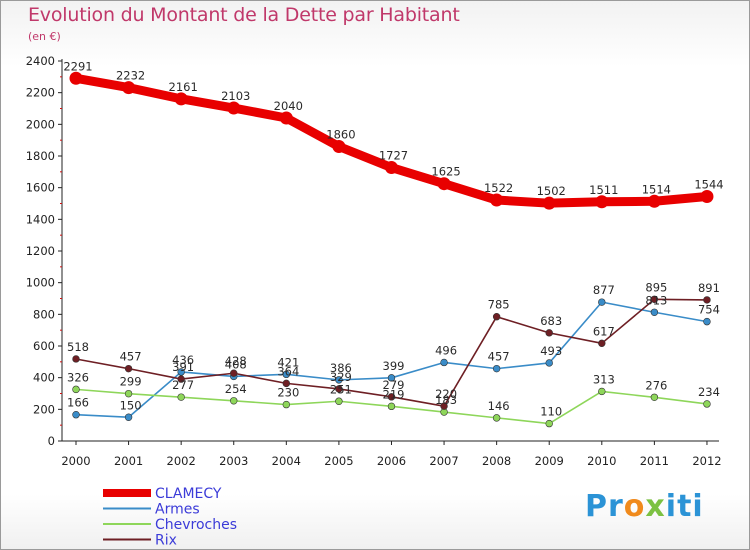 This screenshot has width=750, height=550. Describe the element at coordinates (40, 219) in the screenshot. I see `y-tick-label: 1400` at that location.